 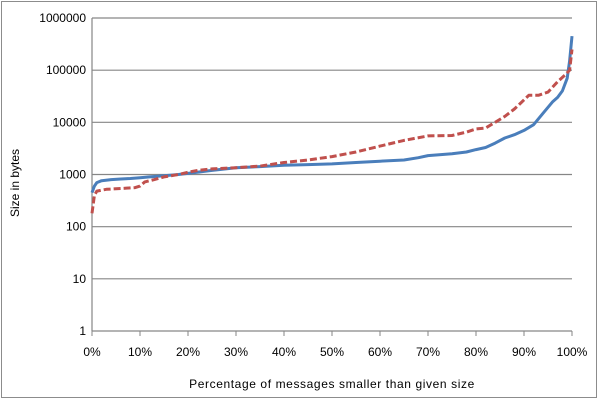 I want to click on x-tick-label: 60%, so click(x=380, y=352).